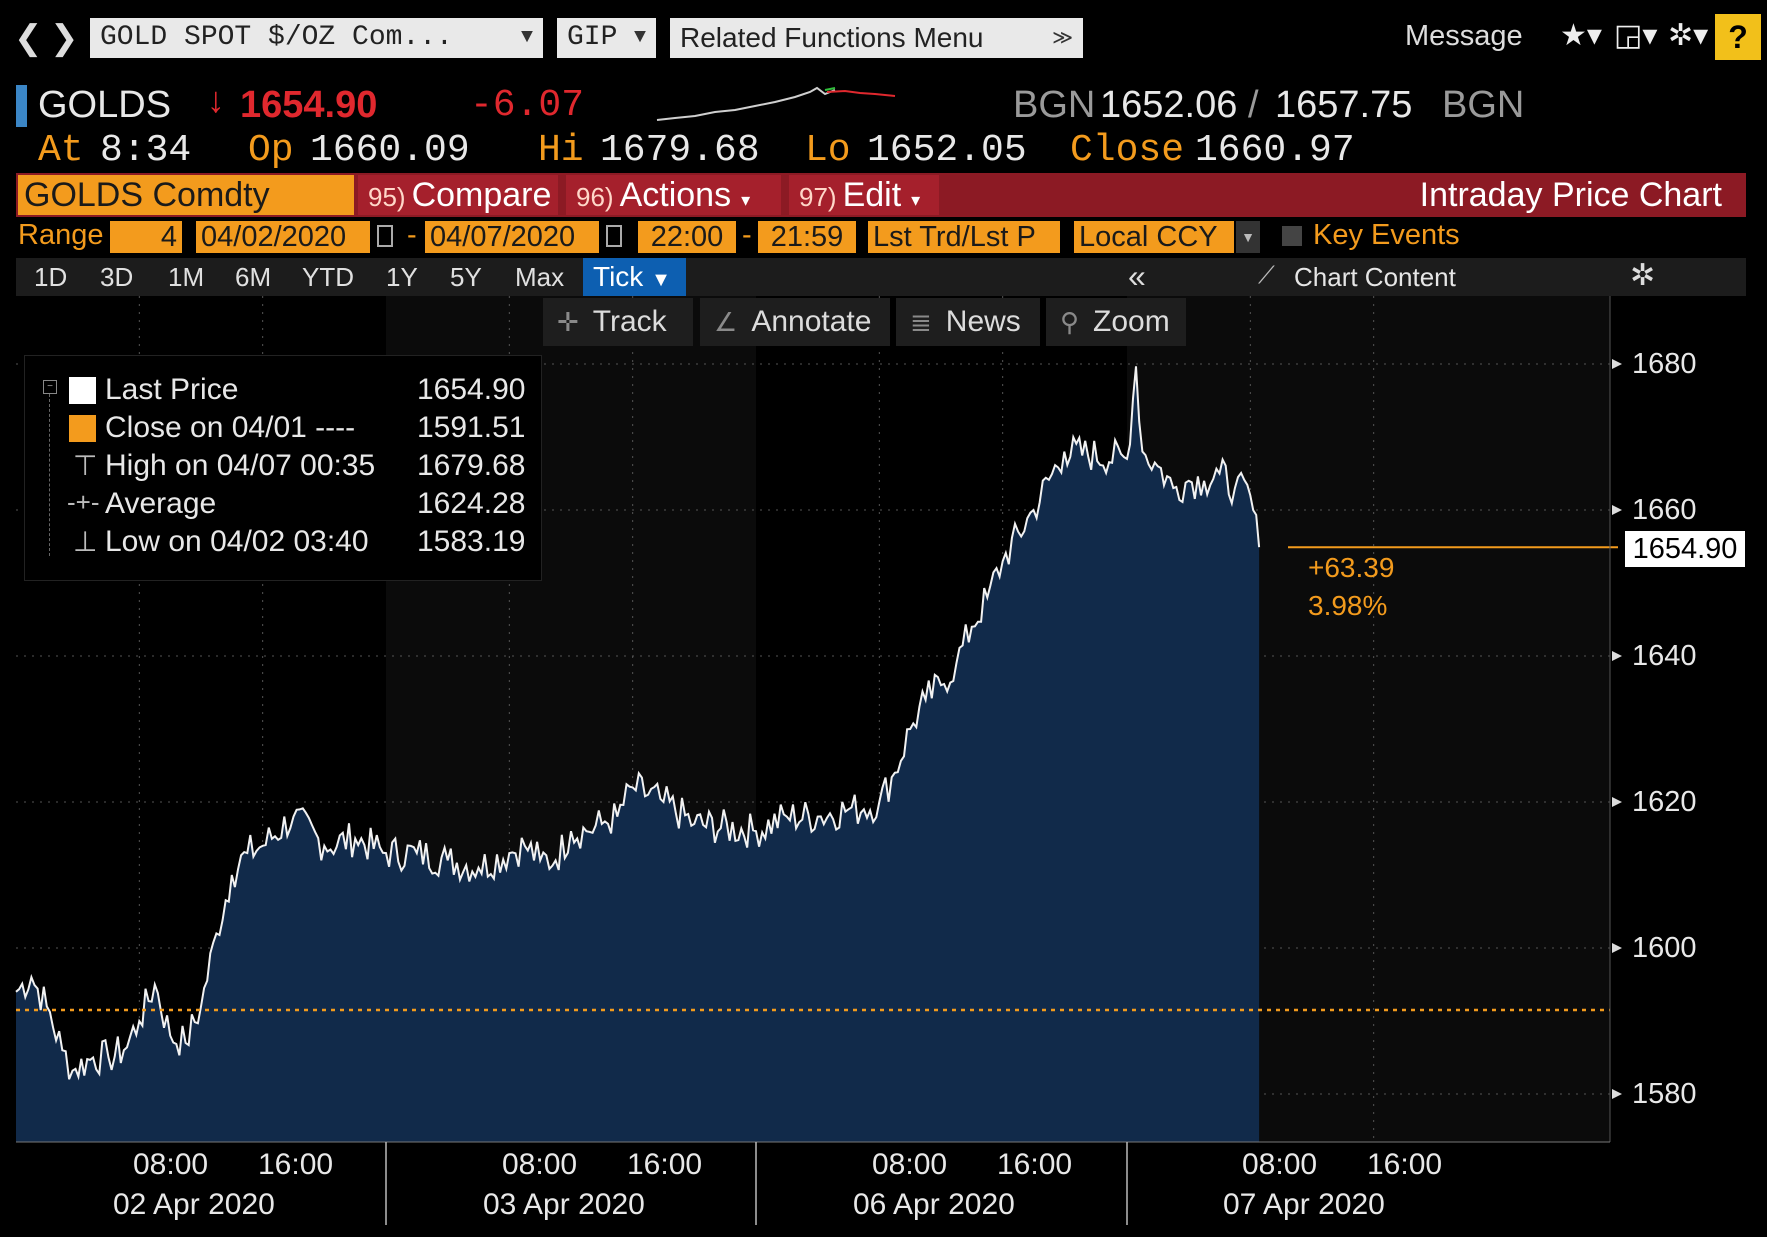 The width and height of the screenshot is (1767, 1237). Describe the element at coordinates (316, 38) in the screenshot. I see `security-input: GOLD SPOT $/OZ Com... ▼` at that location.